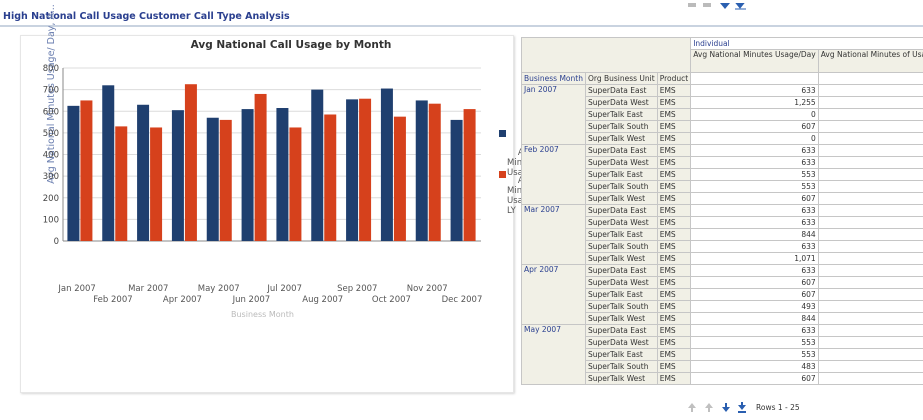  Describe the element at coordinates (621, 78) in the screenshot. I see `row-header-org-unit: Org Business Unit` at that location.